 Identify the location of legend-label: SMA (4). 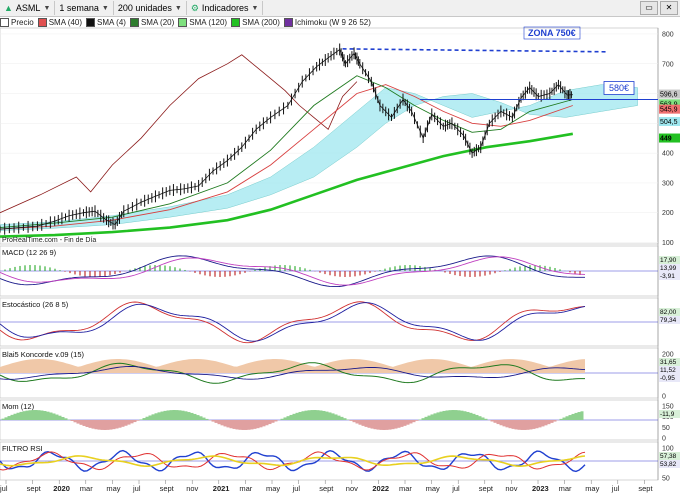
(111, 22).